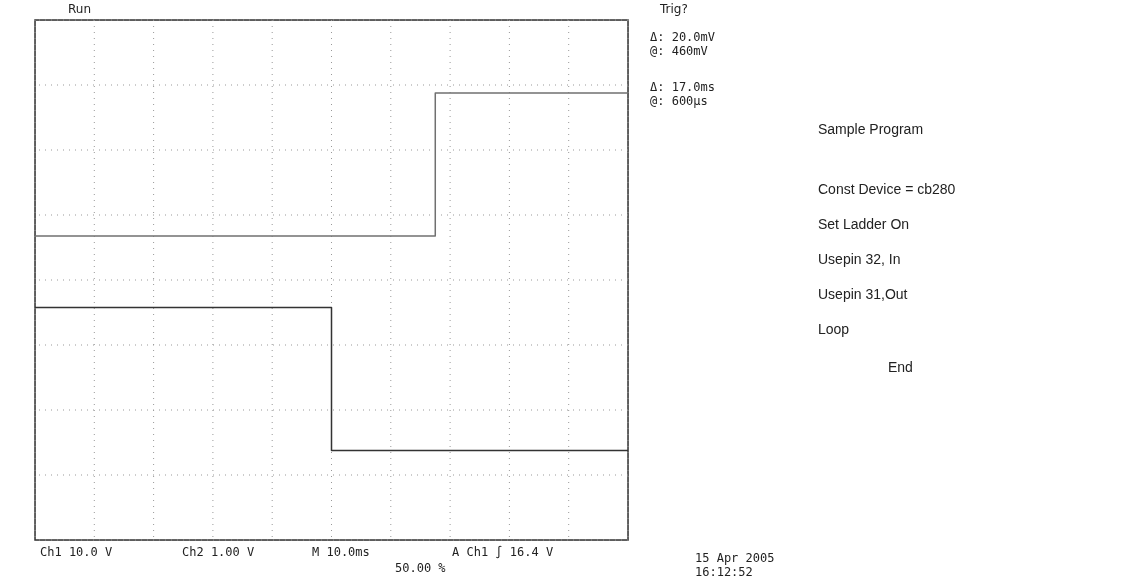  I want to click on text: @: 600µs, so click(679, 101).